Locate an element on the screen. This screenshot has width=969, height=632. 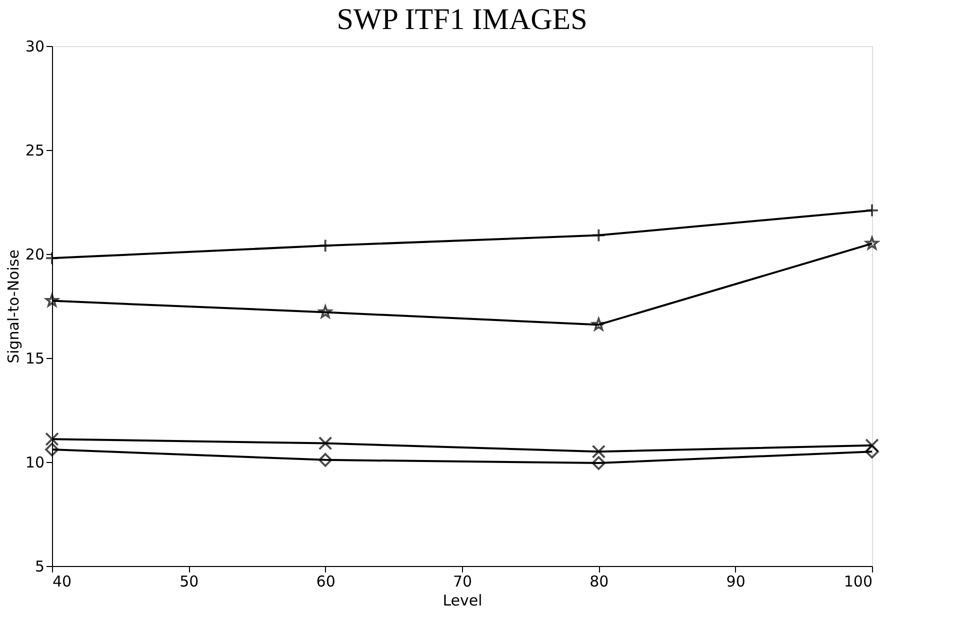
x-tick-label: 40 is located at coordinates (62, 581).